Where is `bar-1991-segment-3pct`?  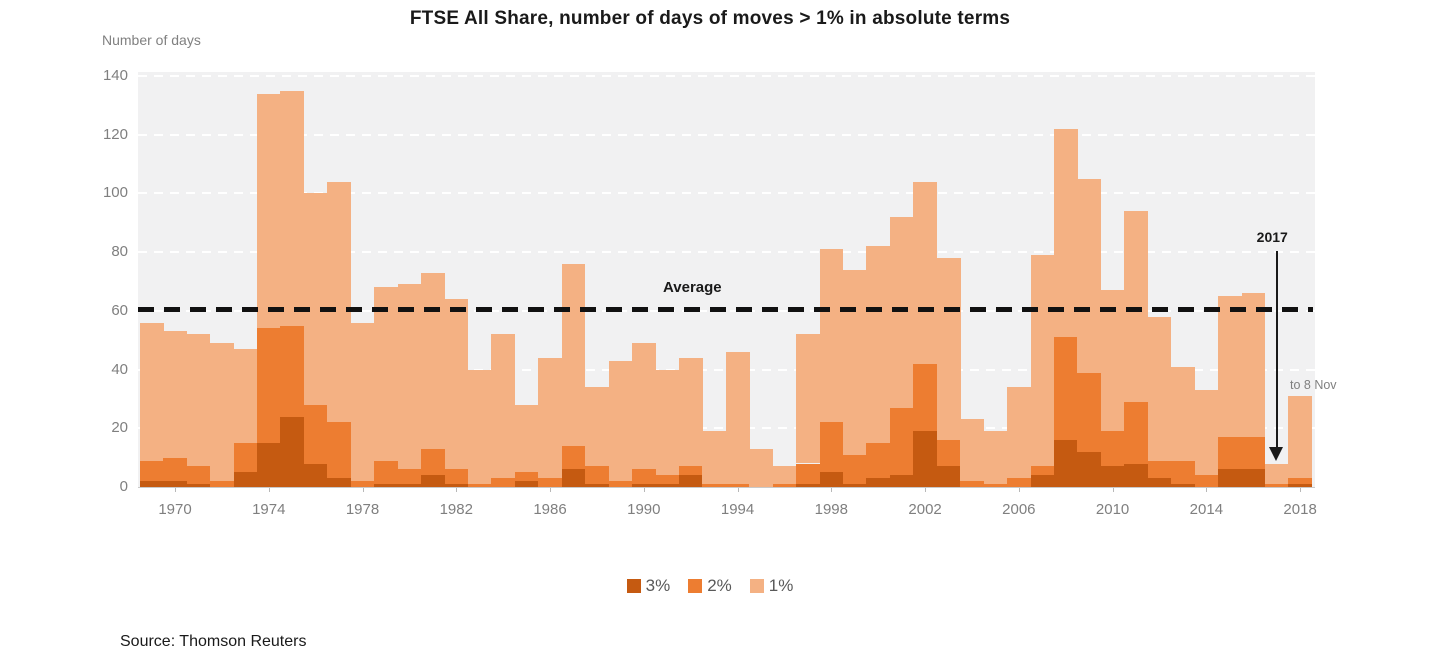 bar-1991-segment-3pct is located at coordinates (667, 485).